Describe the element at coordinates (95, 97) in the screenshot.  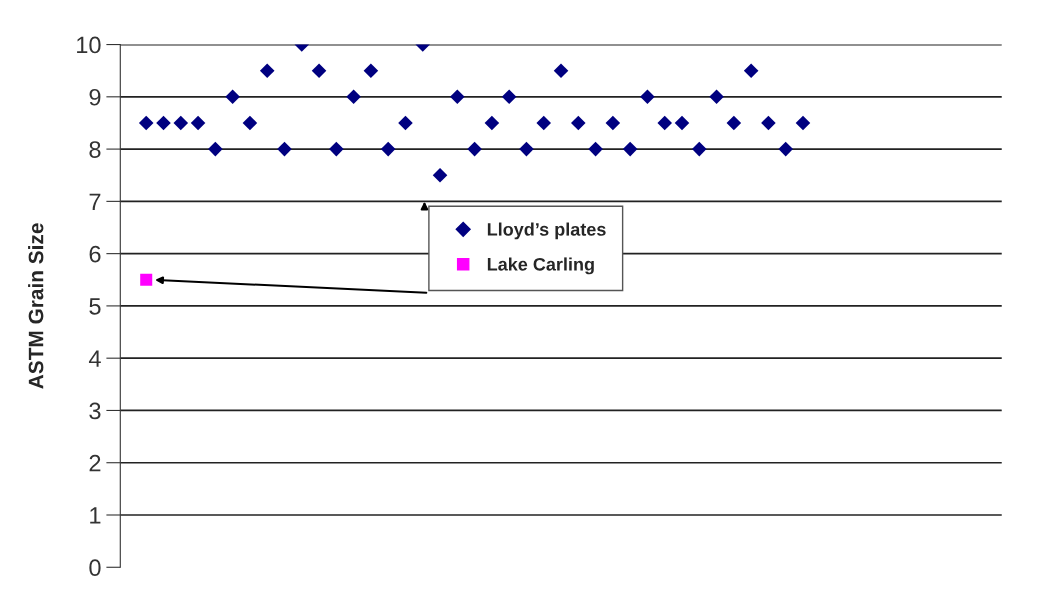
I see `y-tick-label: 9` at that location.